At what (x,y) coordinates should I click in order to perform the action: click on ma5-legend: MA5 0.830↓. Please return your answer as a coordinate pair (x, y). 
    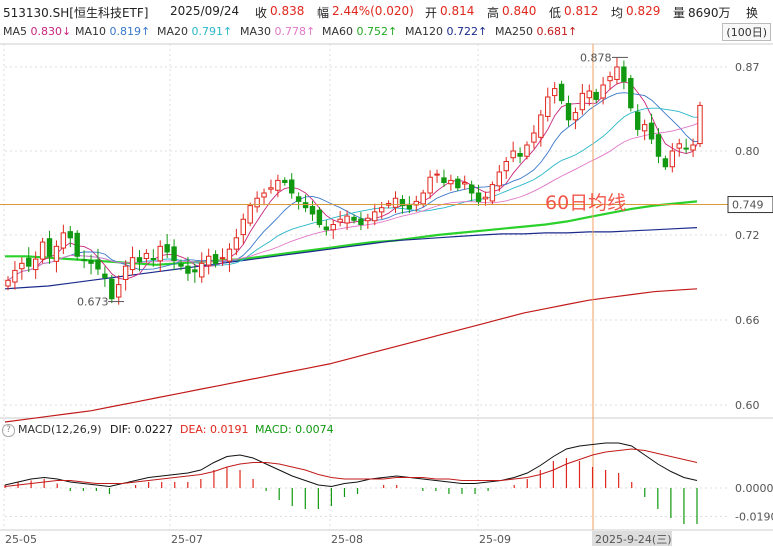
    Looking at the image, I should click on (37, 31).